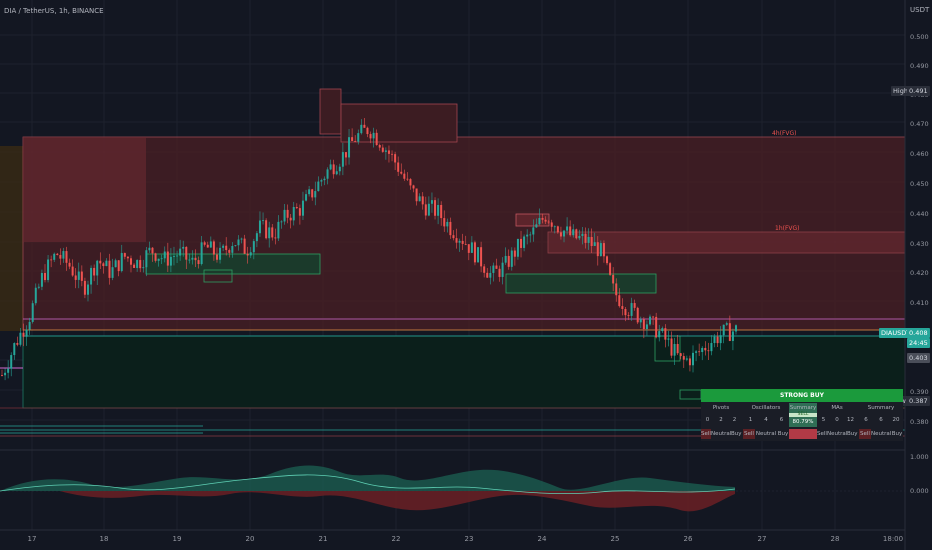 Image resolution: width=932 pixels, height=550 pixels. Describe the element at coordinates (803, 408) in the screenshot. I see `hdr-summary-center: Summary` at that location.